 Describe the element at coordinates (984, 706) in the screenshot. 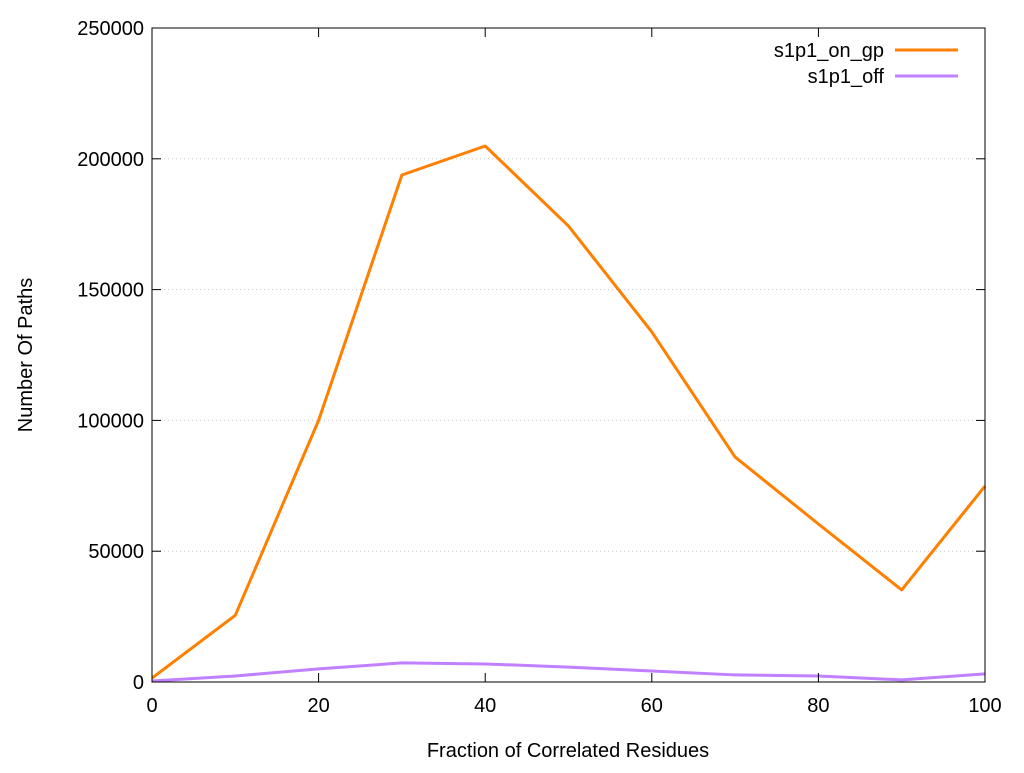

I see `x-tick-label: 100` at that location.